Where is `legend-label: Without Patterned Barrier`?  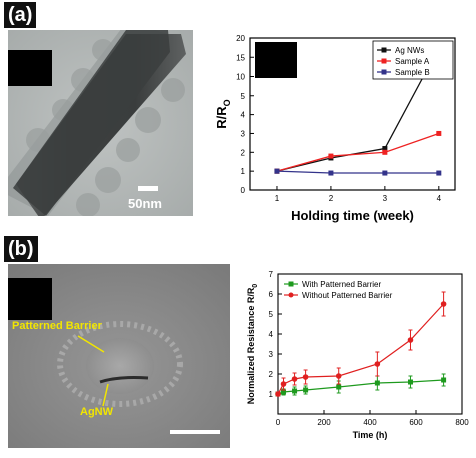
legend-label: Without Patterned Barrier is located at coordinates (347, 295).